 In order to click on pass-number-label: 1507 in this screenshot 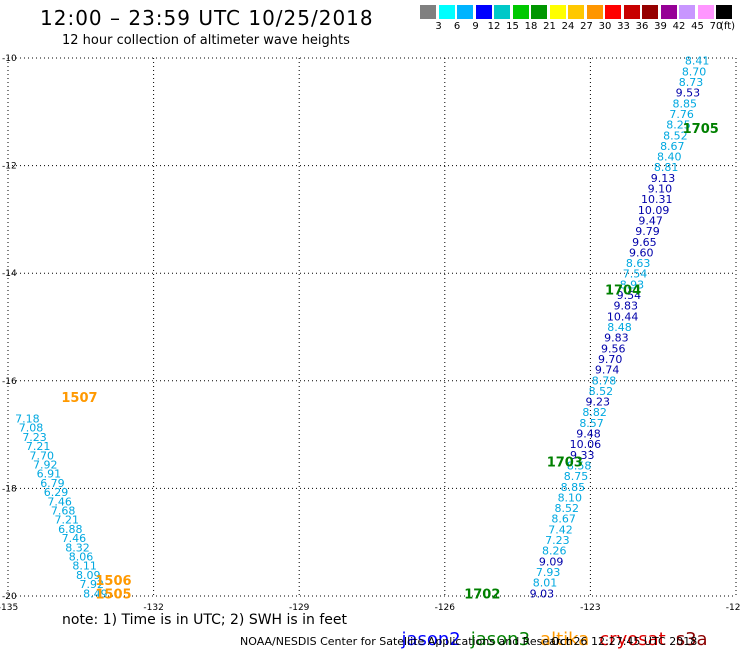, I will do `click(79, 398)`.